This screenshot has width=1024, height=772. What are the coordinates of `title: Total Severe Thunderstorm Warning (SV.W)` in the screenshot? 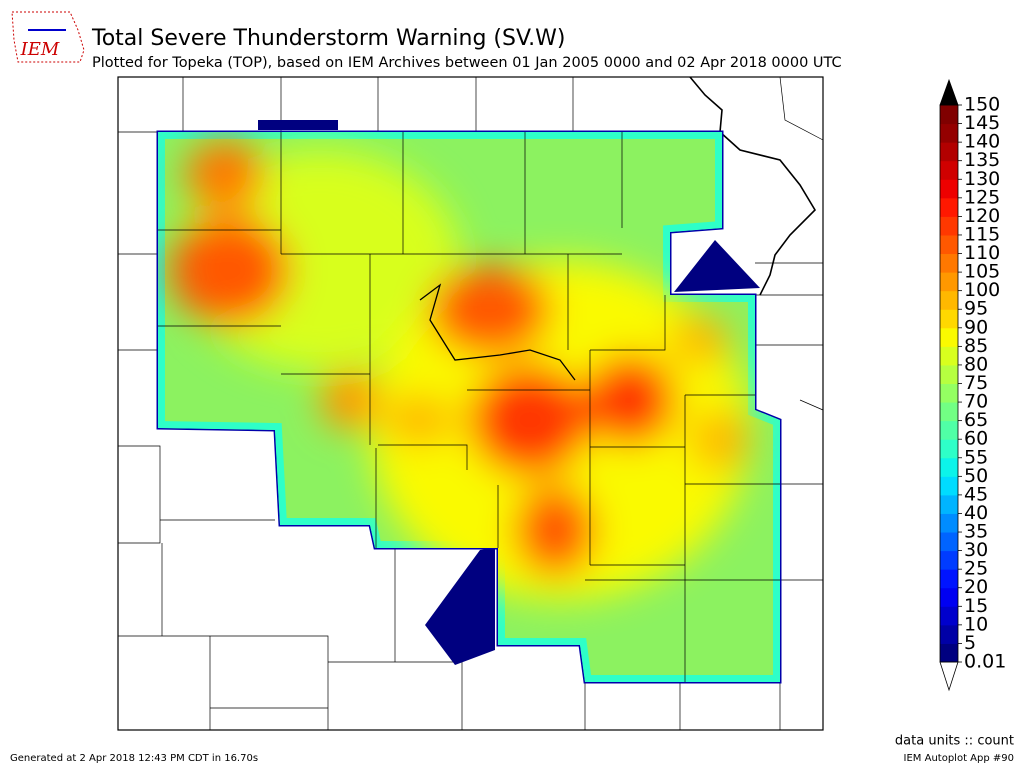 It's located at (328, 38).